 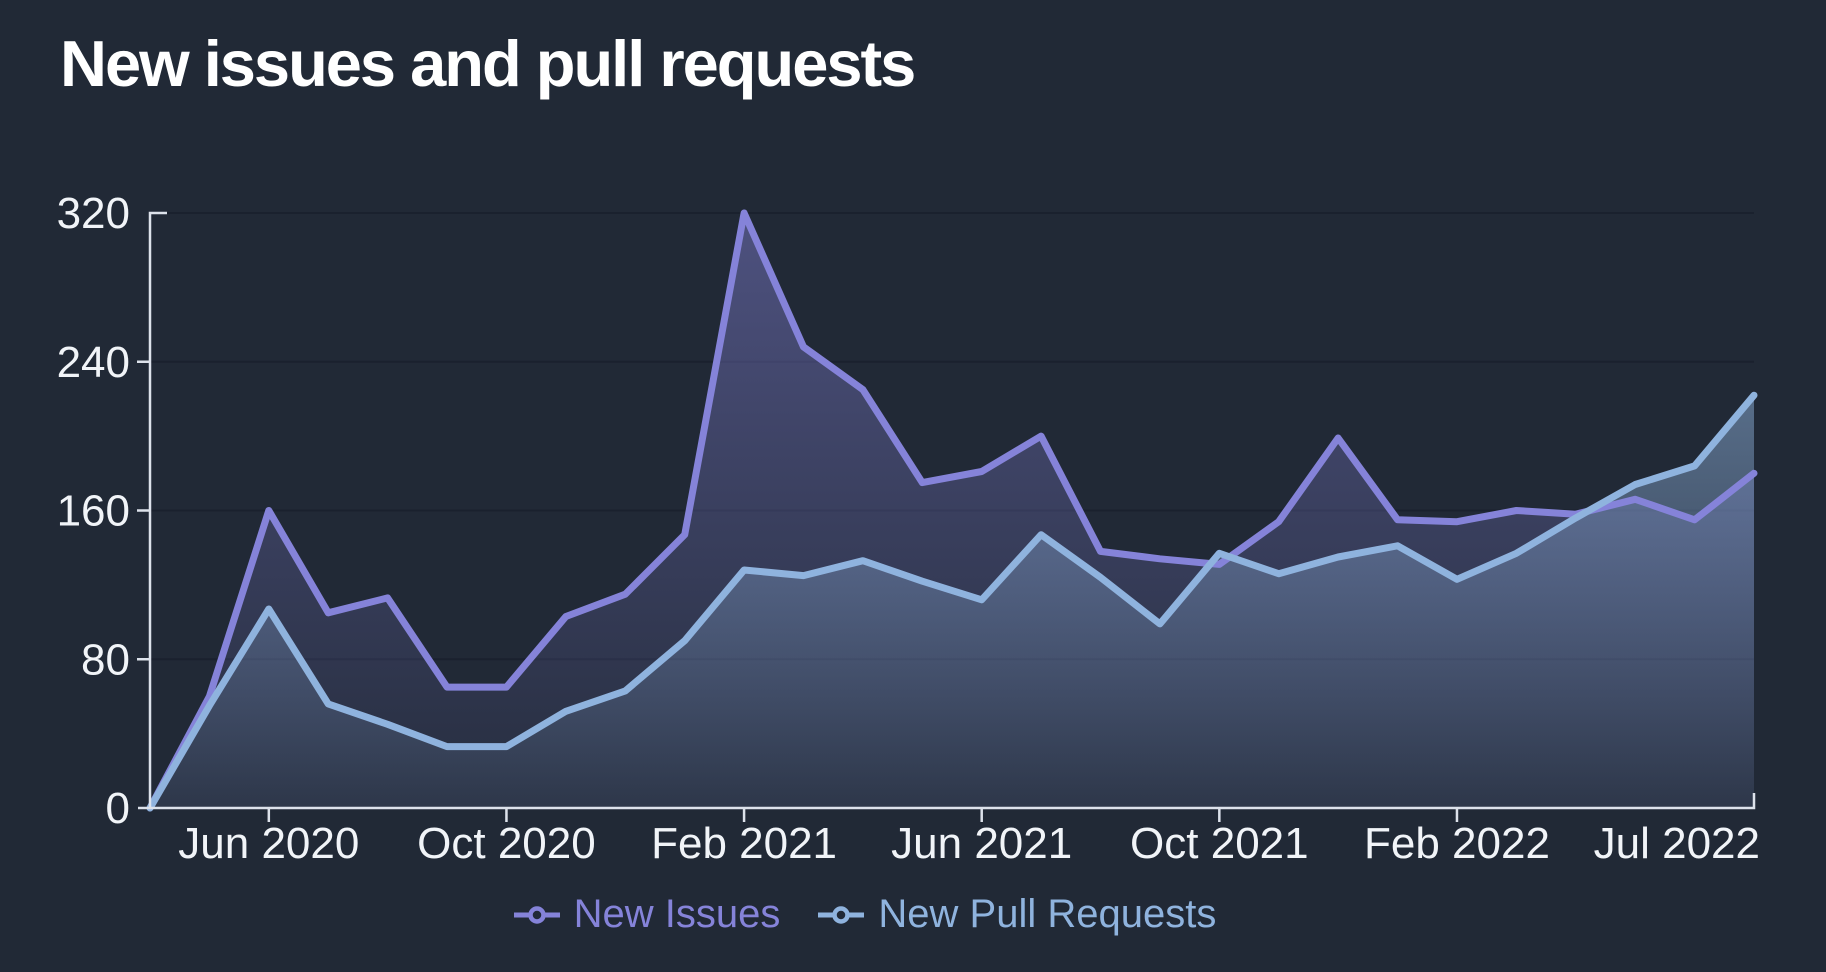 What do you see at coordinates (488, 63) in the screenshot?
I see `chart-title: New issues and pull requests` at bounding box center [488, 63].